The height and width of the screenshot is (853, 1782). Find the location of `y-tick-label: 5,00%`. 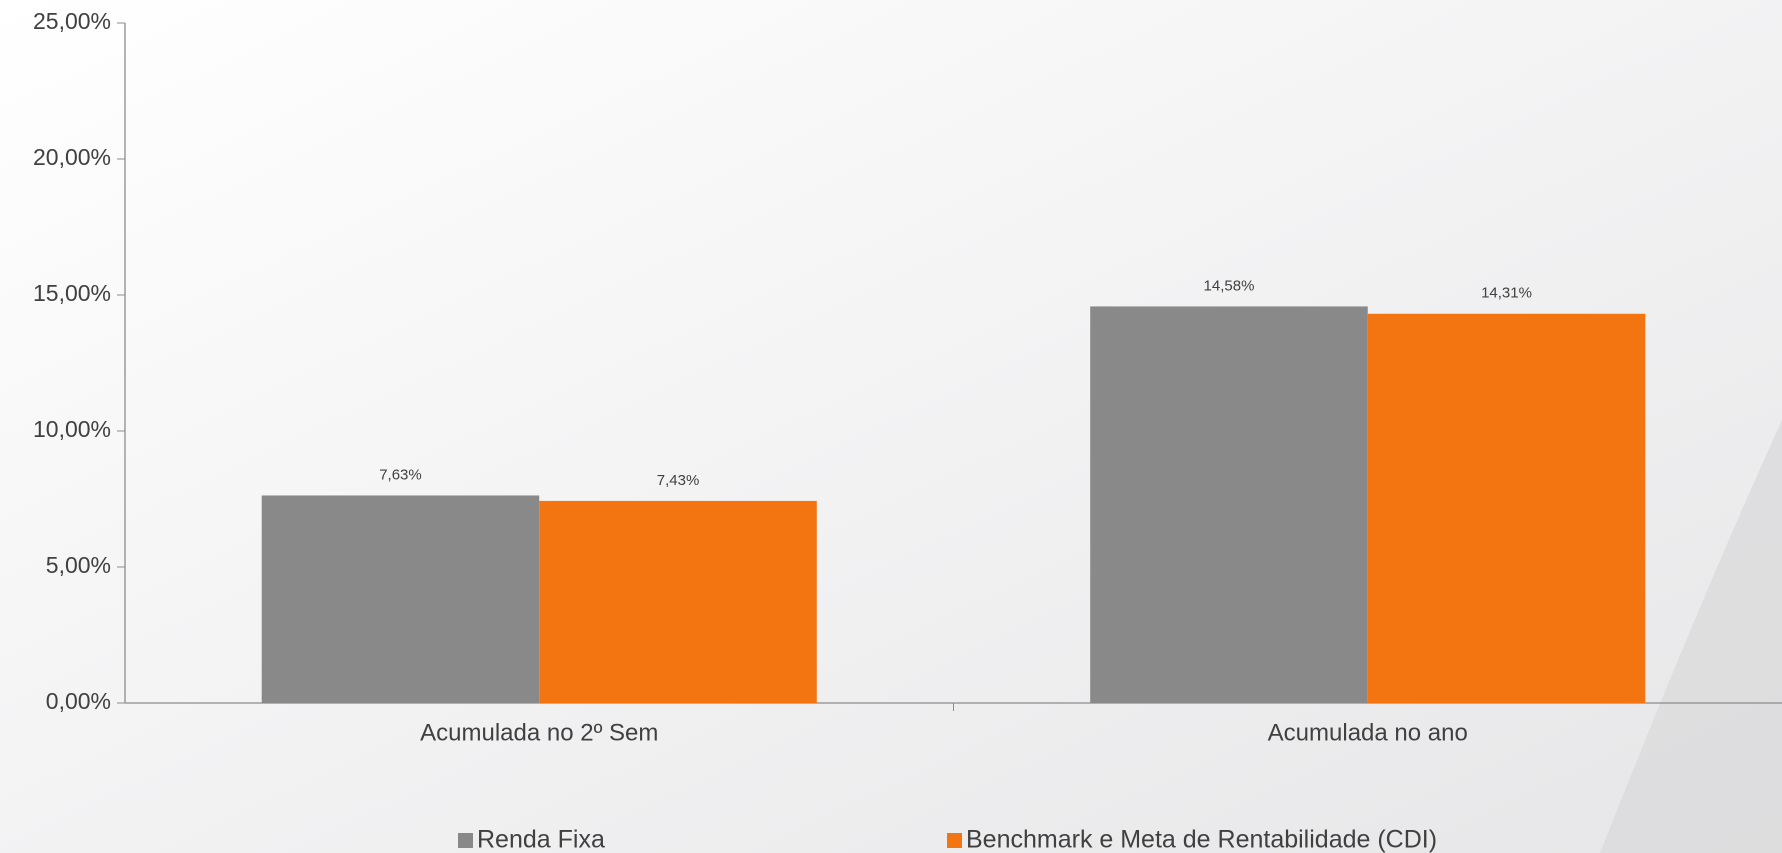

y-tick-label: 5,00% is located at coordinates (78, 565).